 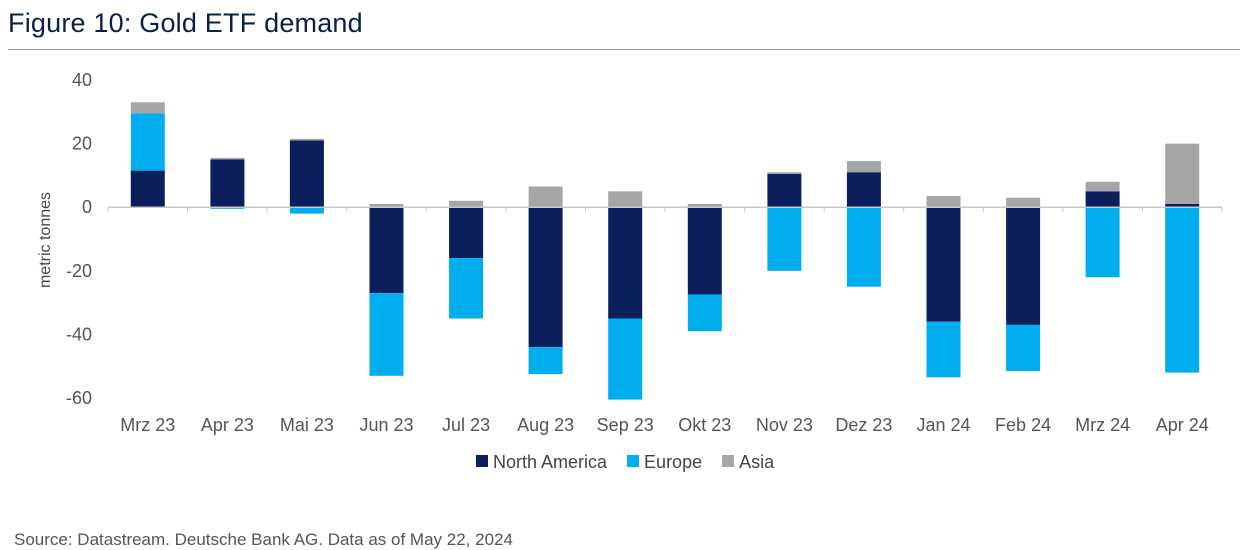 What do you see at coordinates (82, 144) in the screenshot?
I see `y-tick-label: 20` at bounding box center [82, 144].